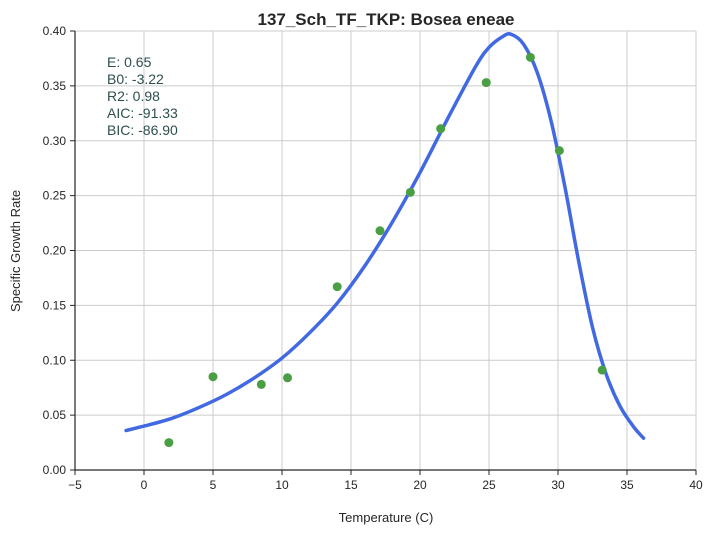 The height and width of the screenshot is (534, 713). Describe the element at coordinates (55, 415) in the screenshot. I see `y-tick-label: 0.05` at that location.